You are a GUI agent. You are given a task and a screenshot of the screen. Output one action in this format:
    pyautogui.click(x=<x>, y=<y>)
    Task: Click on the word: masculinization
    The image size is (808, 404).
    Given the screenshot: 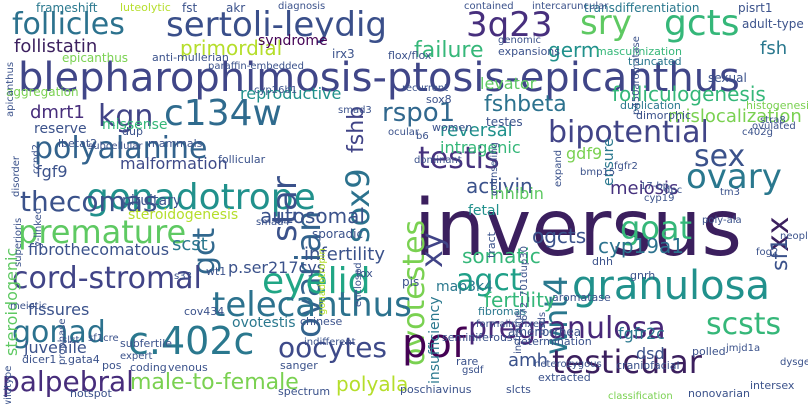 What is the action you would take?
    pyautogui.click(x=639, y=51)
    